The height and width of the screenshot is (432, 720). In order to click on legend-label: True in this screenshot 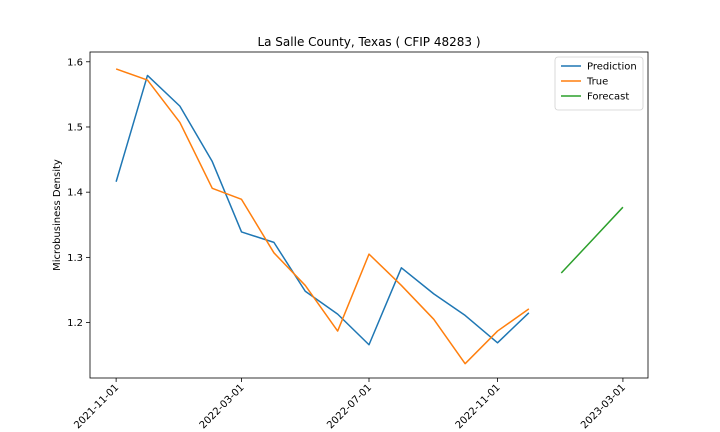, I will do `click(597, 82)`.